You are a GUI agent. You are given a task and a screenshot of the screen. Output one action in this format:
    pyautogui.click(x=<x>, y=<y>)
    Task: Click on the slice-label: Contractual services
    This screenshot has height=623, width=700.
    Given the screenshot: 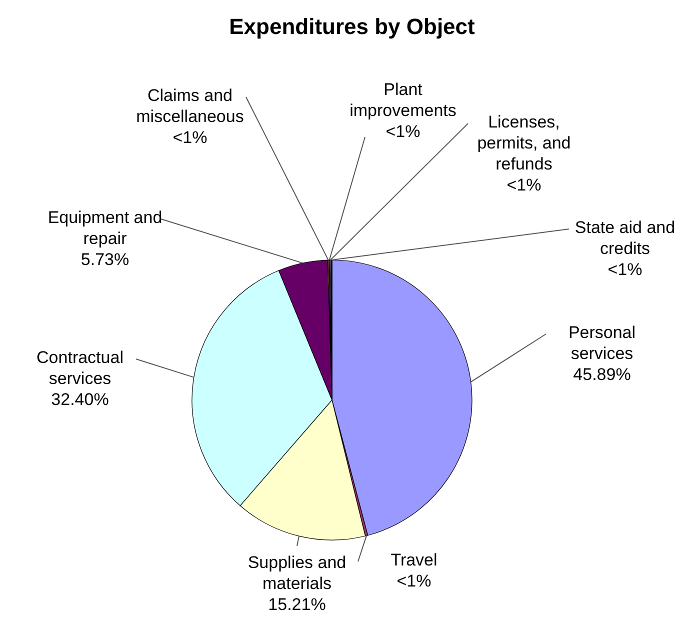 What is the action you would take?
    pyautogui.click(x=80, y=368)
    